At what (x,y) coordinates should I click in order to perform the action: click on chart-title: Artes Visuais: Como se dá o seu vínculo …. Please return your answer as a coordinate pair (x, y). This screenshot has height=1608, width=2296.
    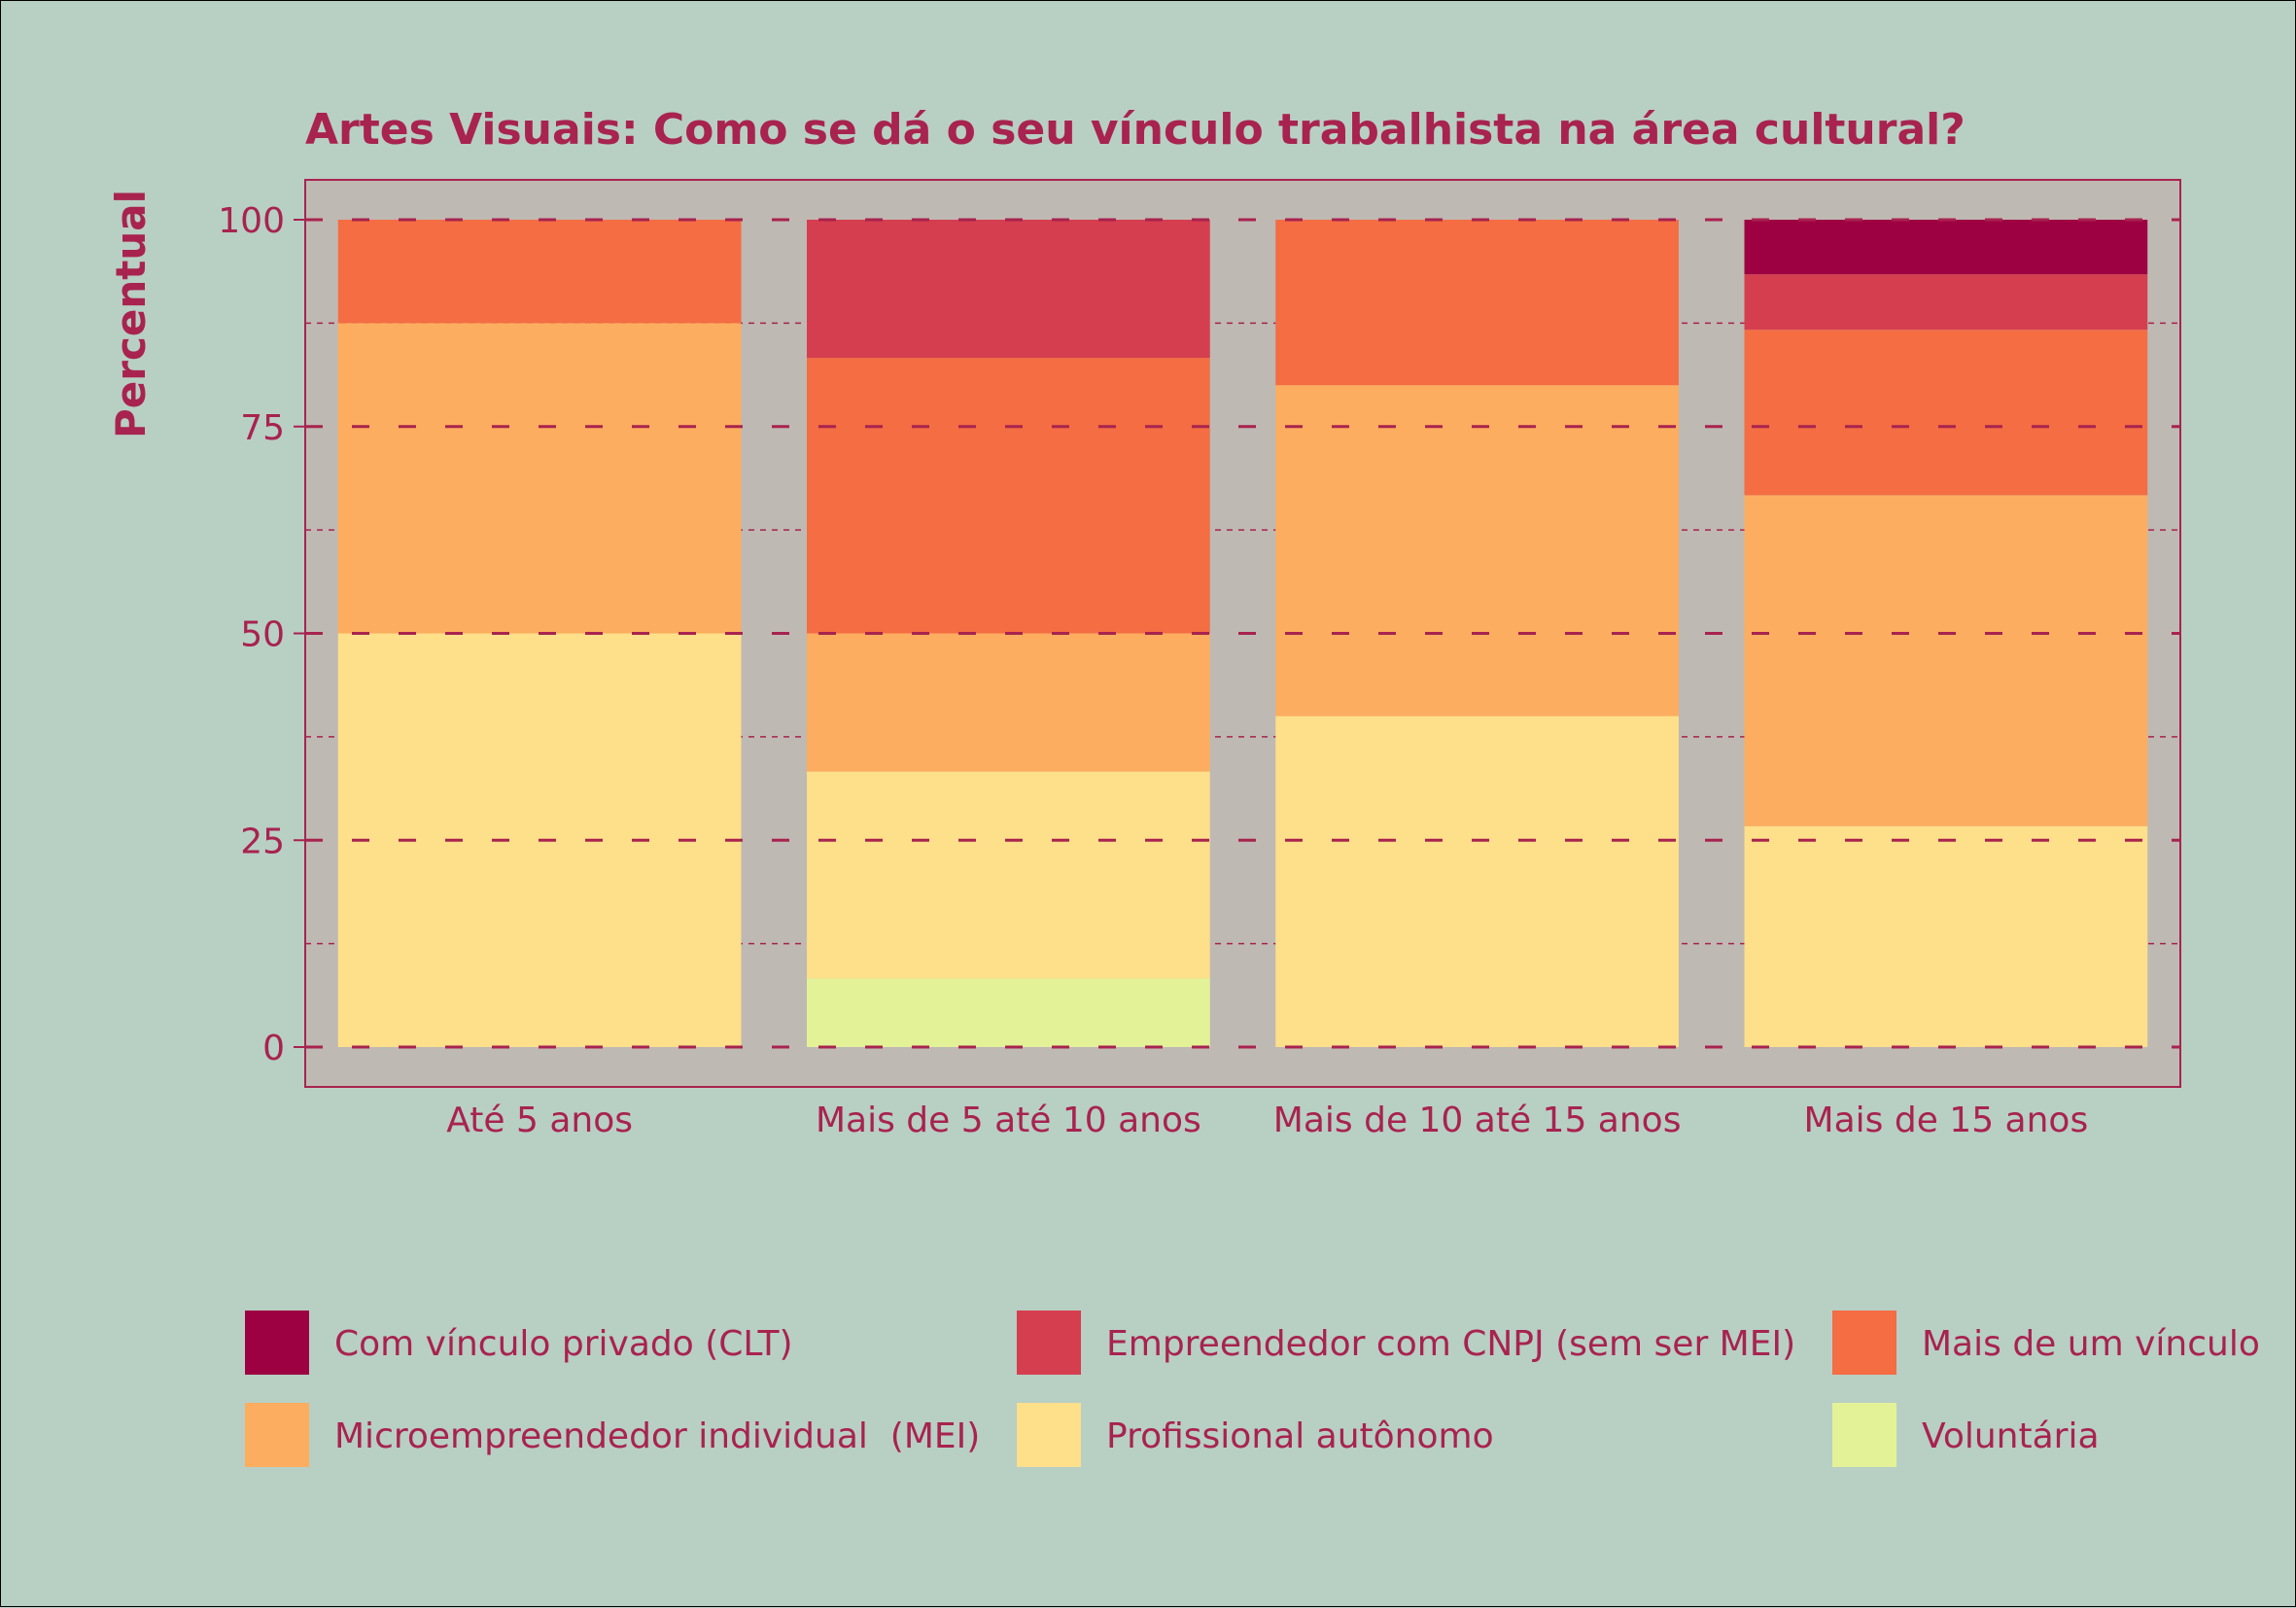
    Looking at the image, I should click on (1135, 130).